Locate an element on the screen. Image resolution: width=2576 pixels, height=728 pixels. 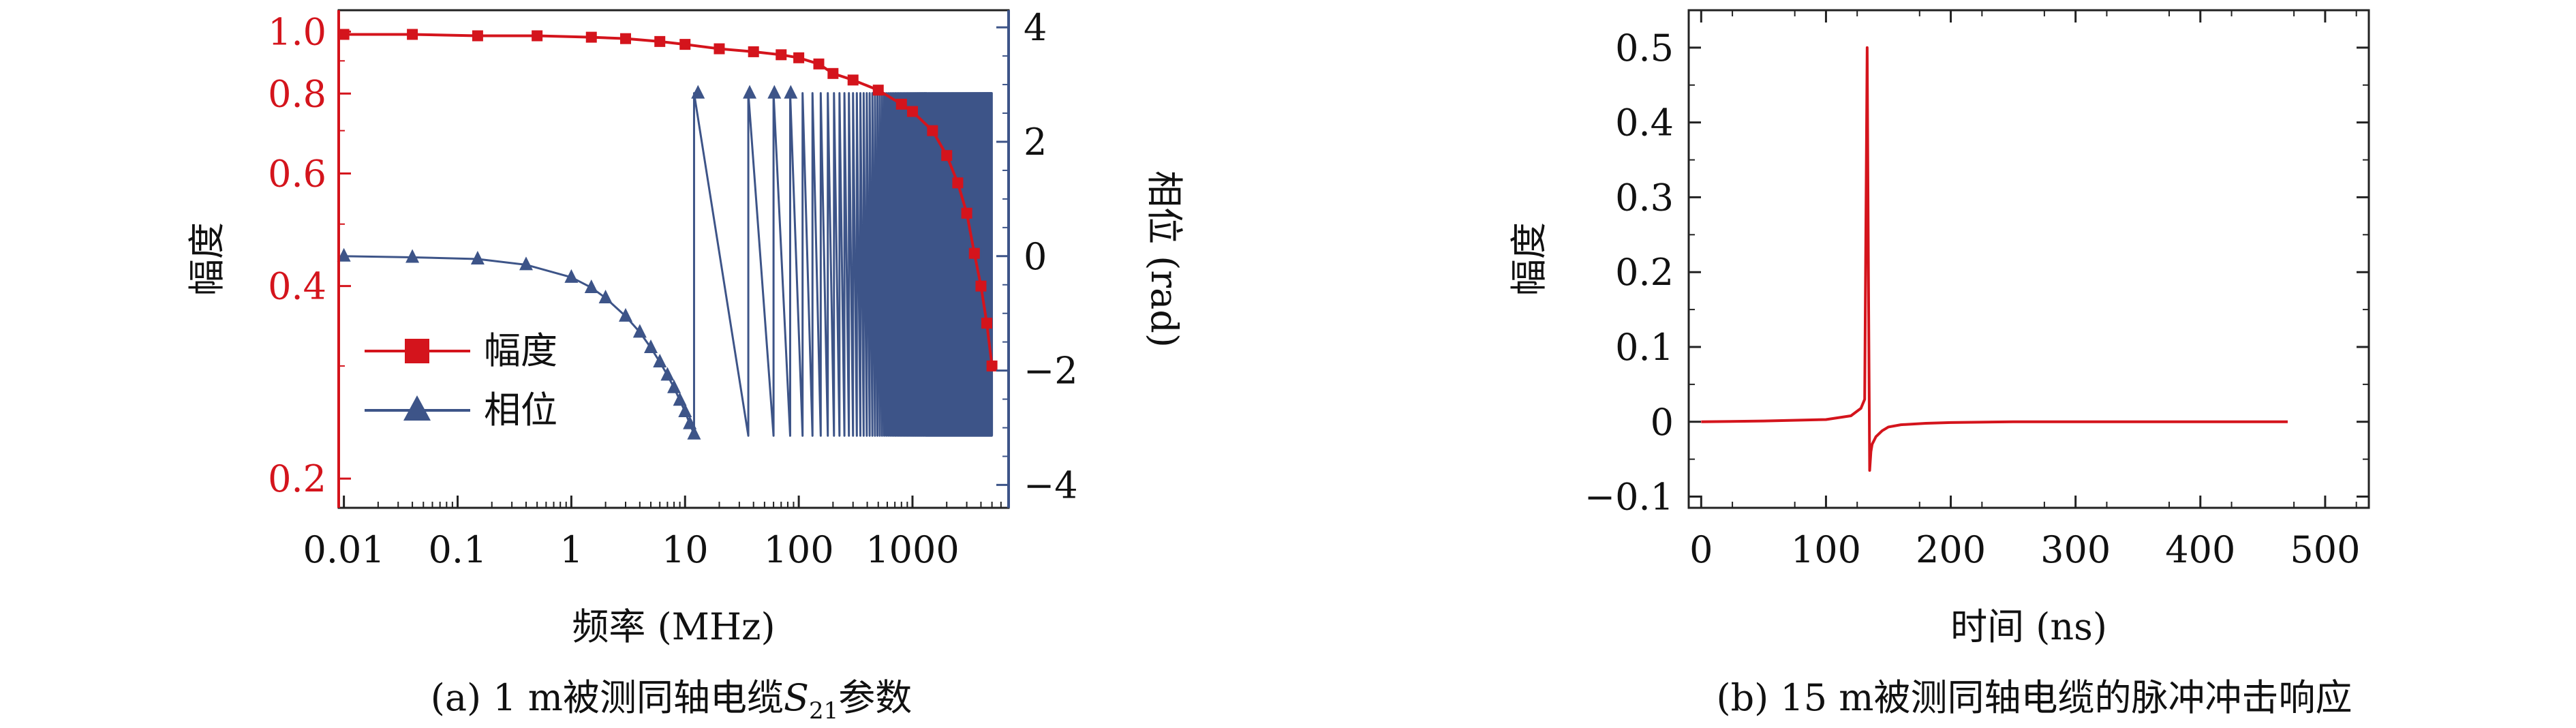
right-axis-label: 相位 (rad) is located at coordinates (1164, 259).